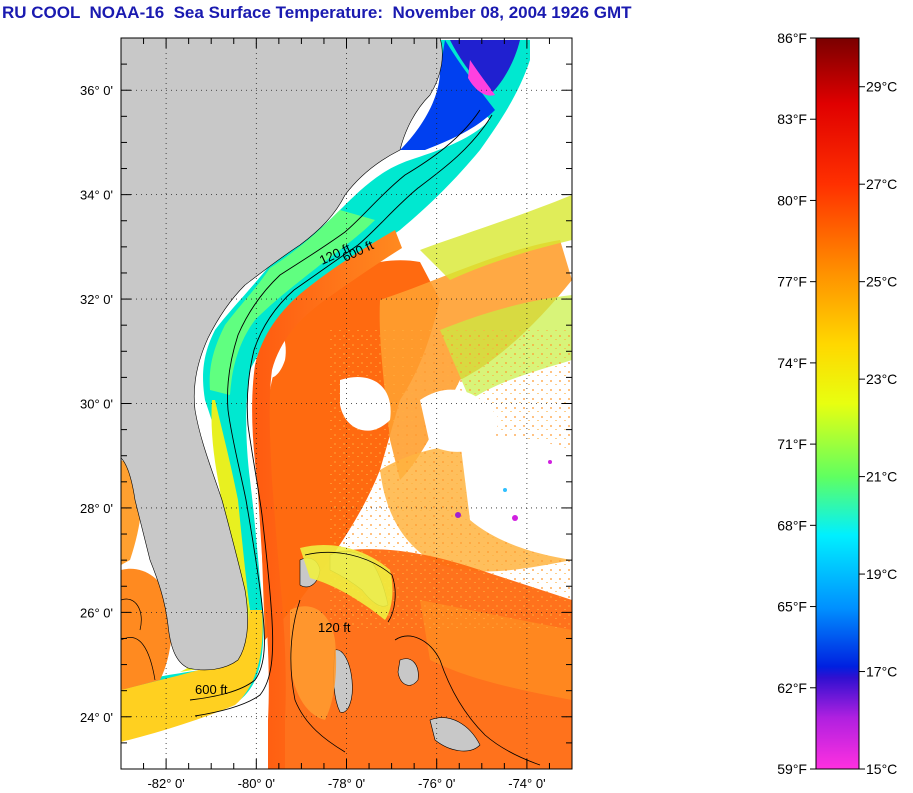 This screenshot has width=913, height=793. Describe the element at coordinates (792, 282) in the screenshot. I see `colorbar-f-label: 77°F` at that location.